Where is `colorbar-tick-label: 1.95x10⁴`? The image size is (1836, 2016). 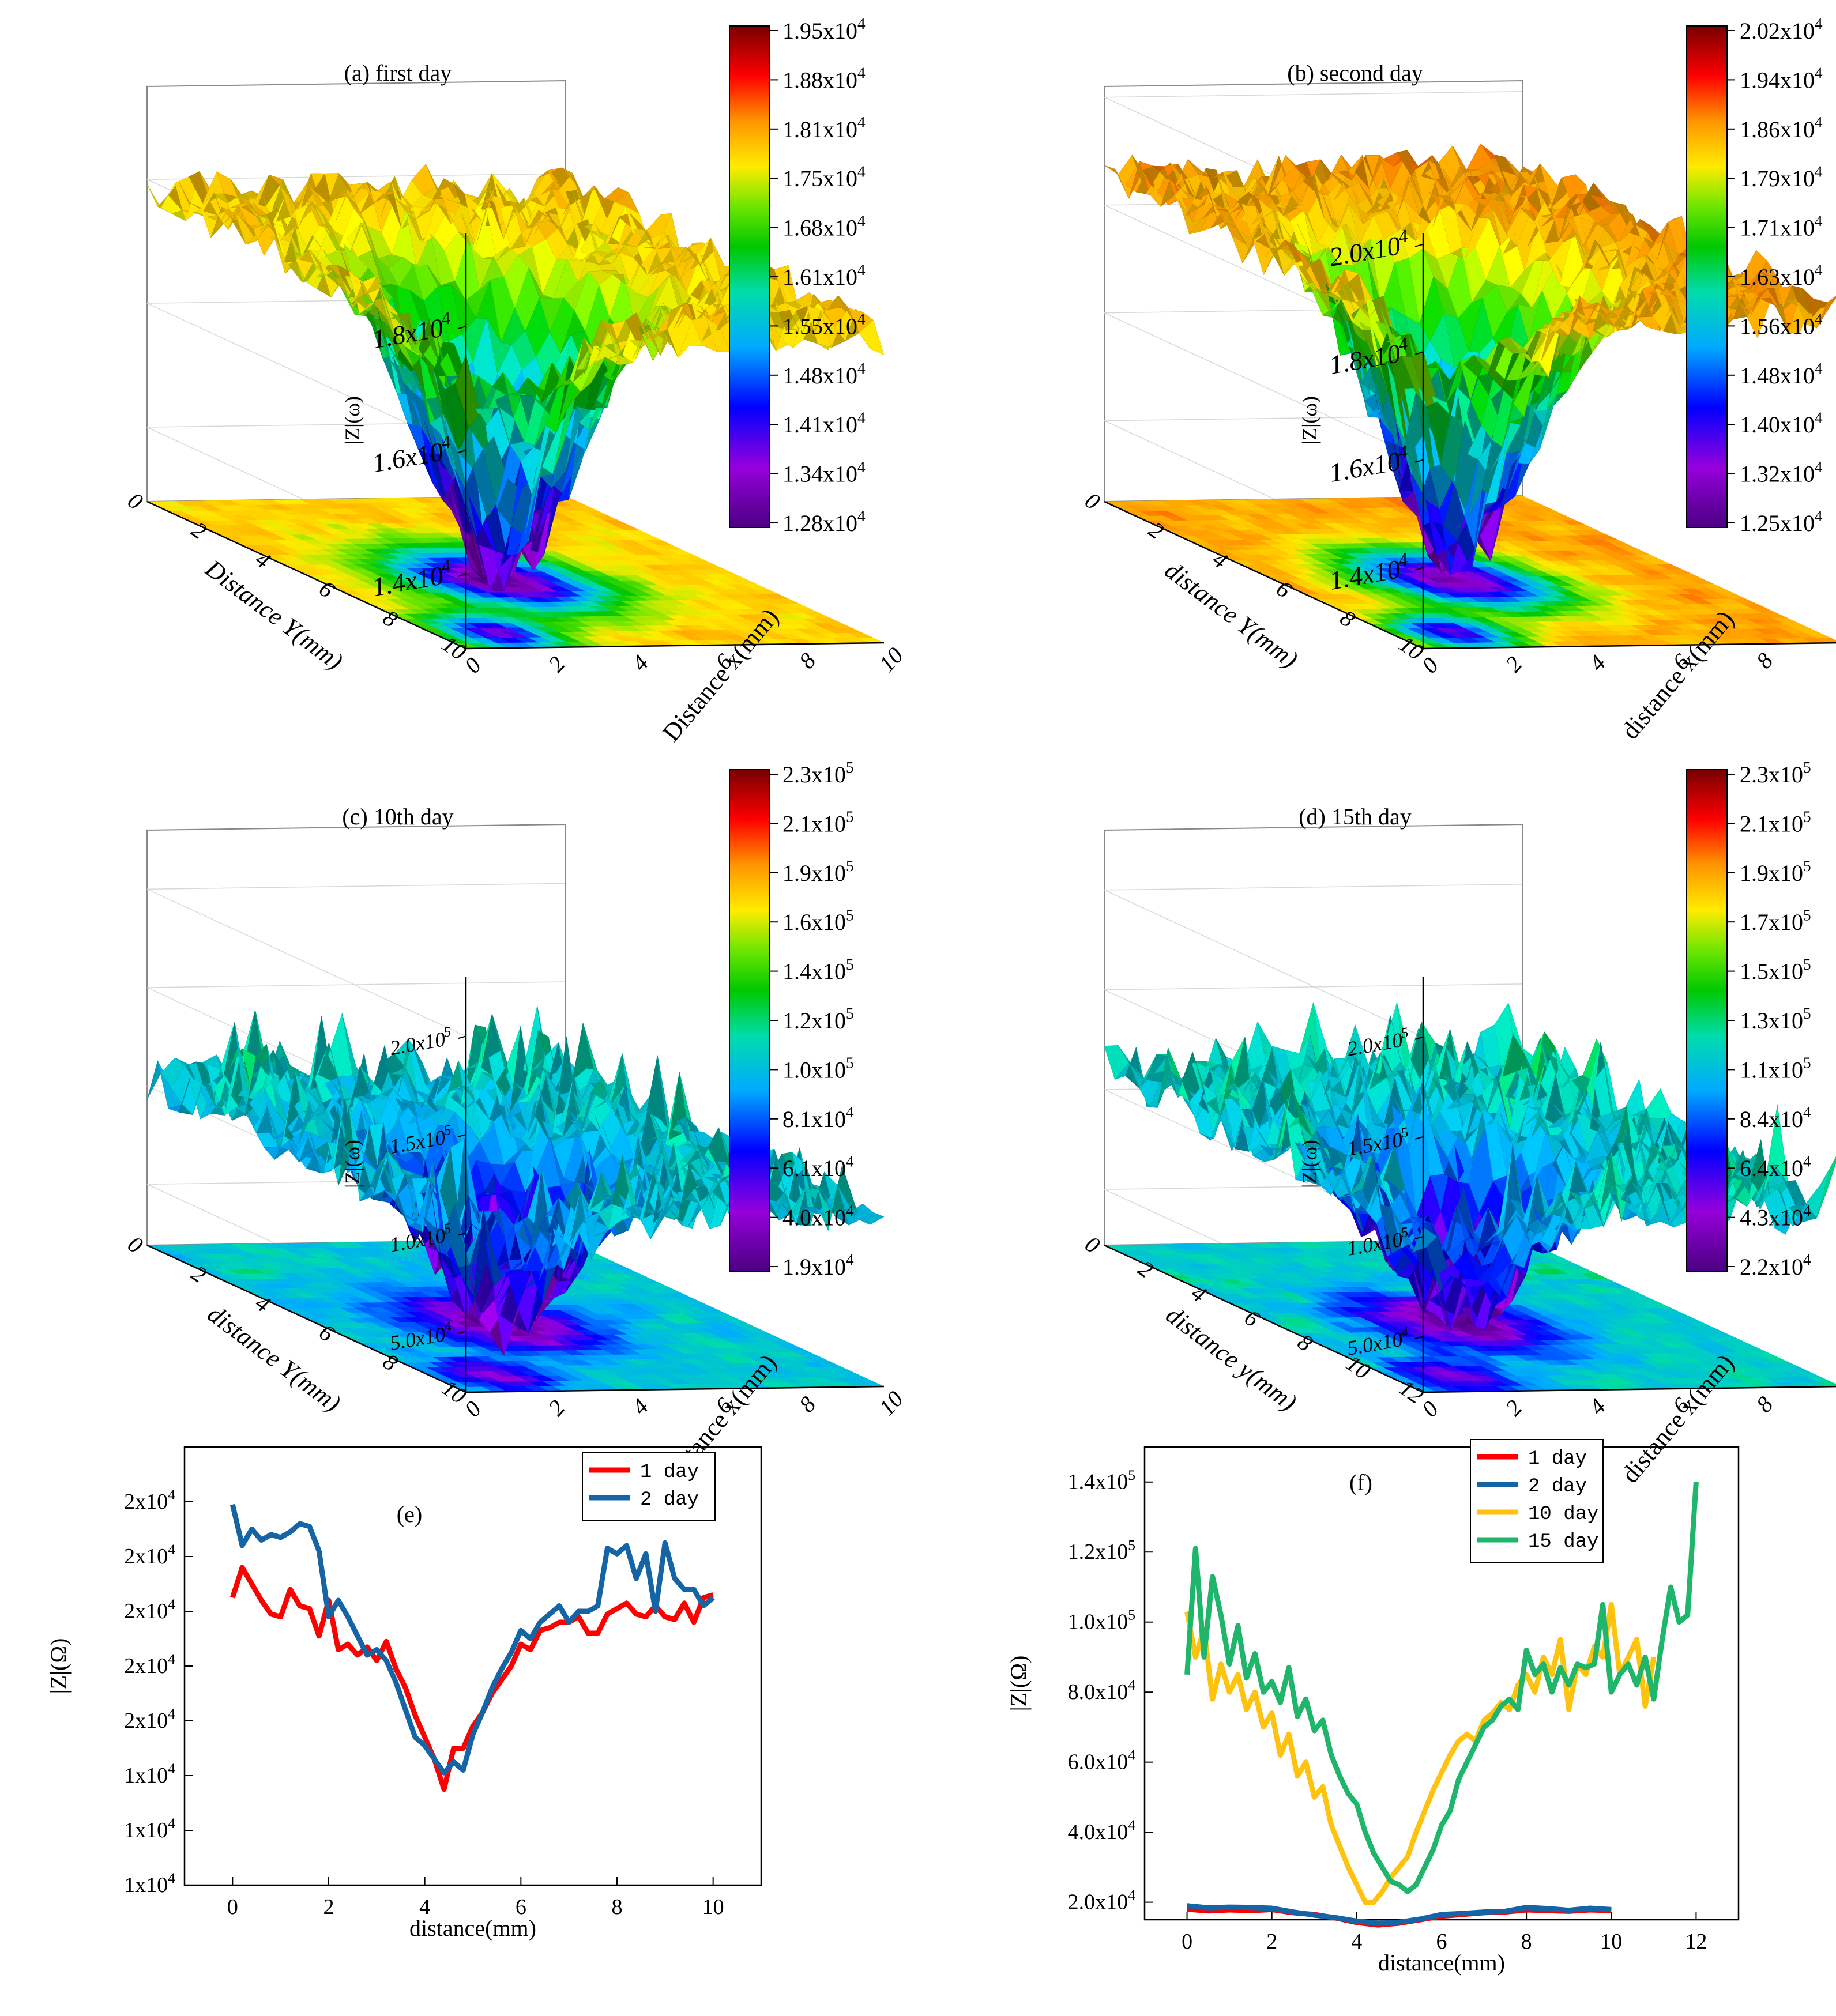
colorbar-tick-label: 1.95x10⁴ is located at coordinates (824, 29).